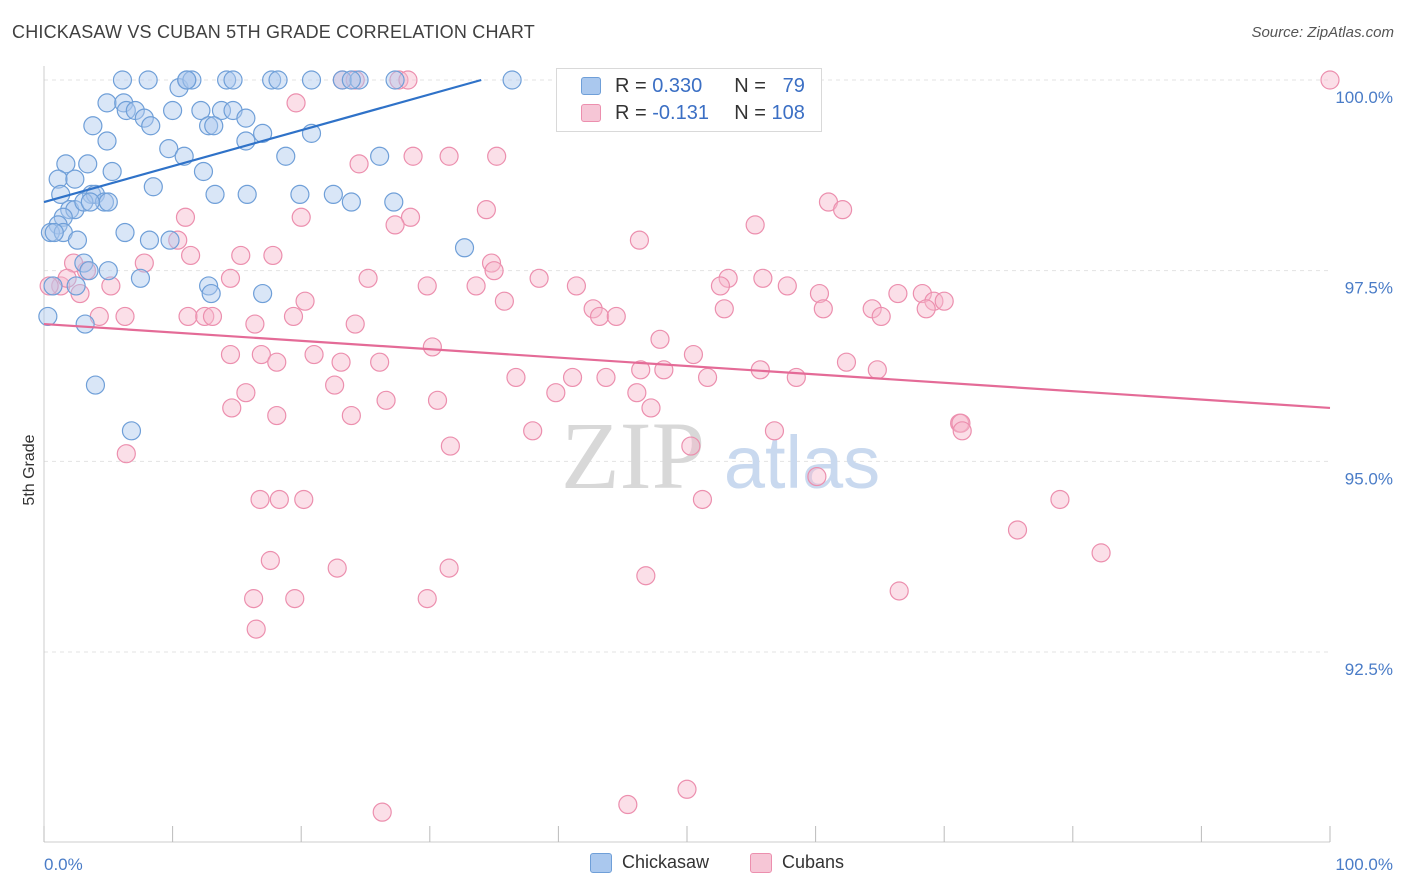  I want to click on legend-item-chickasaw: Chickasaw, so click(649, 862).